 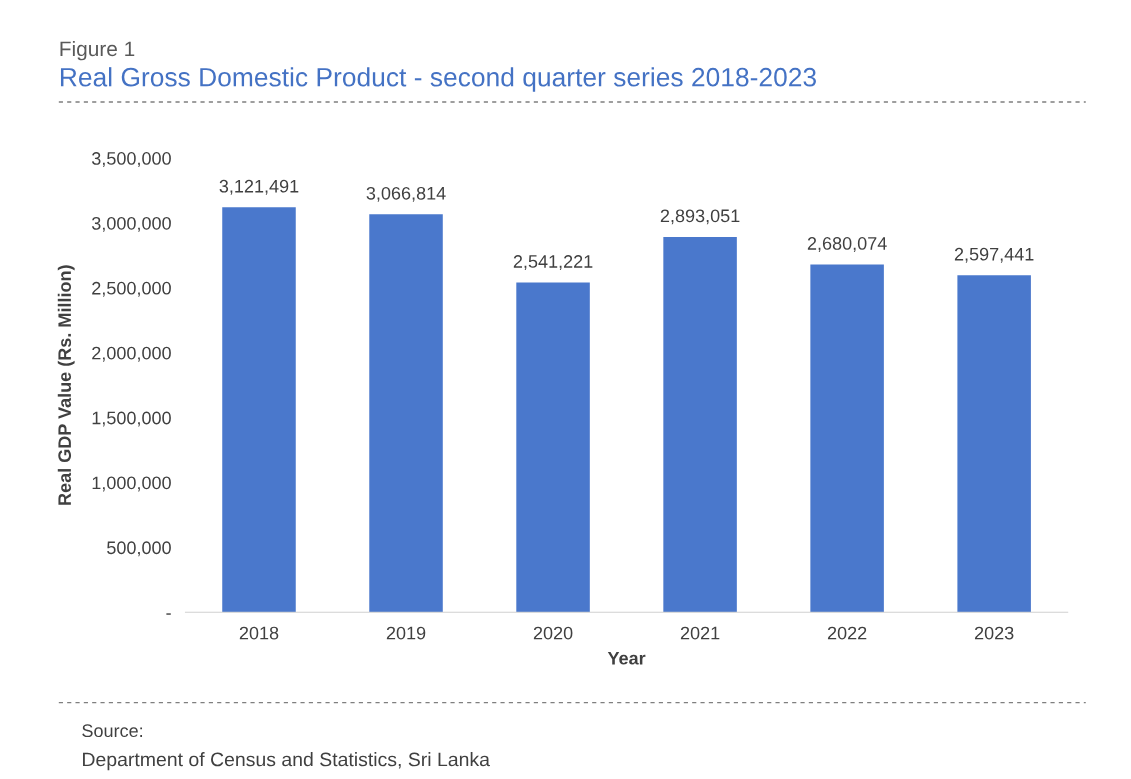 What do you see at coordinates (553, 262) in the screenshot?
I see `data-label: 2,541,221` at bounding box center [553, 262].